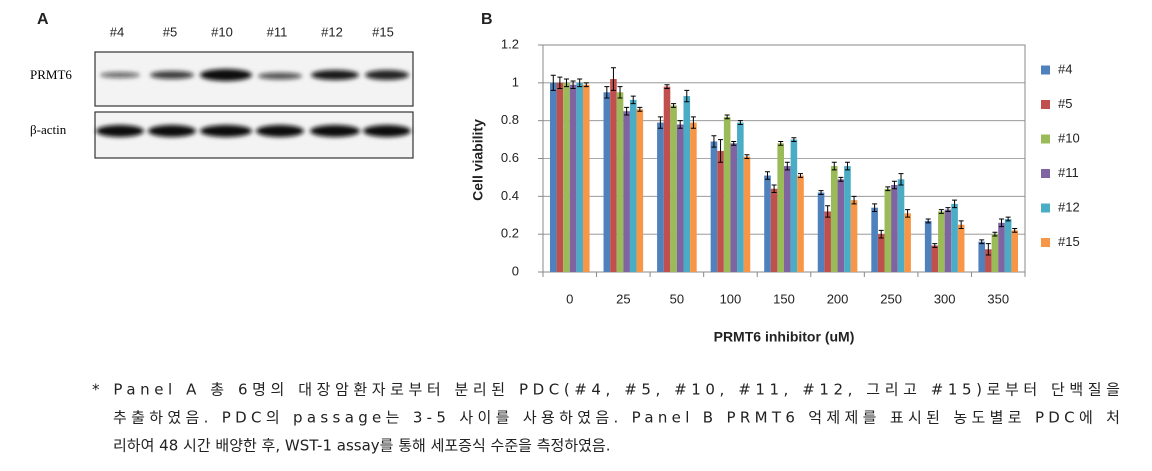 This screenshot has width=1152, height=471. What do you see at coordinates (1065, 103) in the screenshot?
I see `legend-label: #5` at bounding box center [1065, 103].